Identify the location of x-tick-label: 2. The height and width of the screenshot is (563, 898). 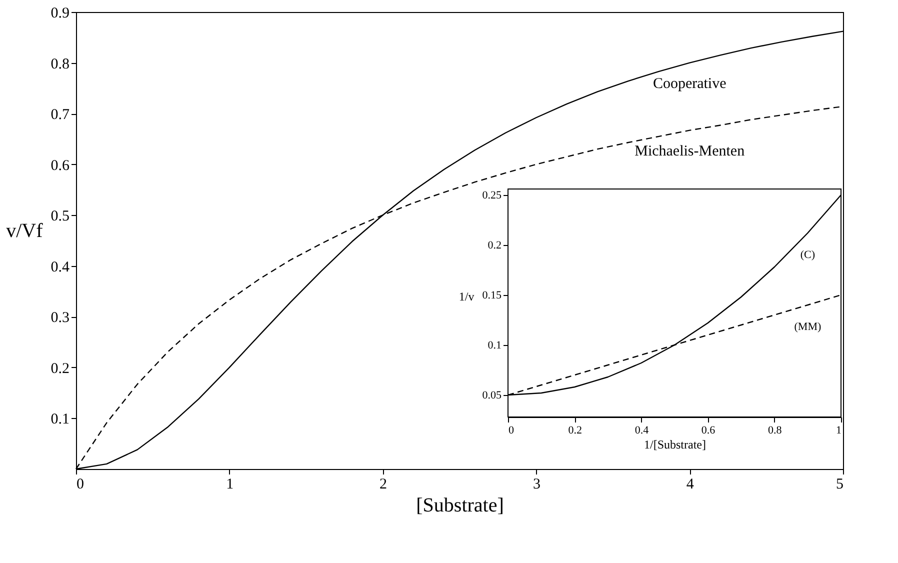
(384, 484).